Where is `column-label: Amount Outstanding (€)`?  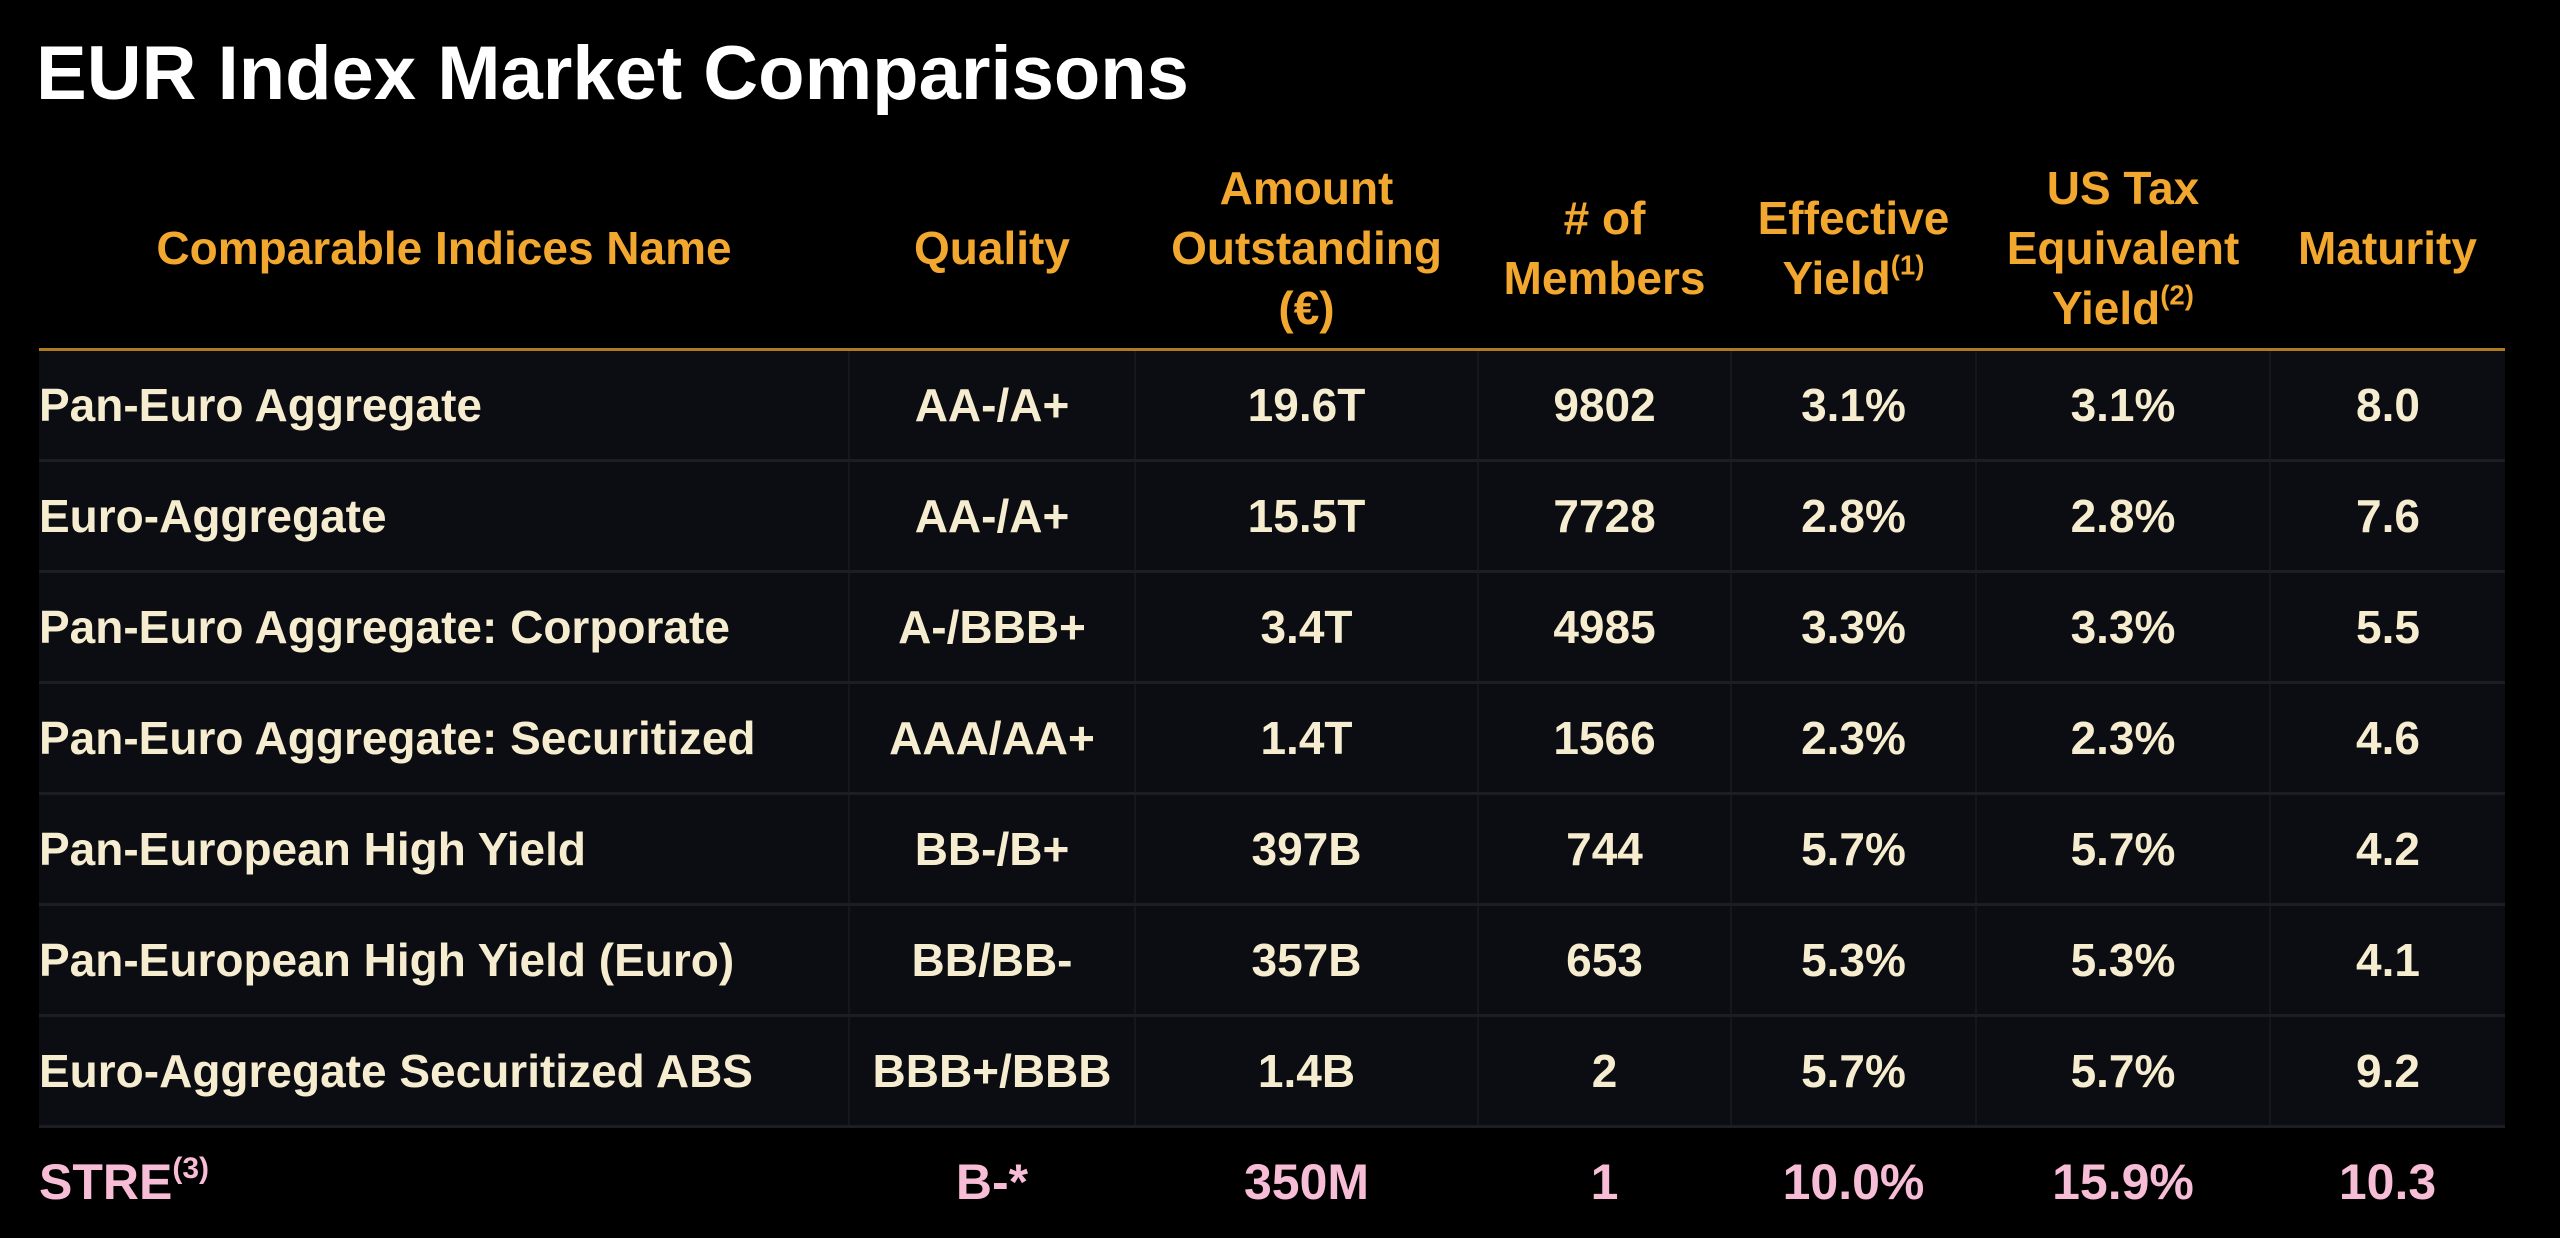
column-label: Amount Outstanding (€) is located at coordinates (1306, 248).